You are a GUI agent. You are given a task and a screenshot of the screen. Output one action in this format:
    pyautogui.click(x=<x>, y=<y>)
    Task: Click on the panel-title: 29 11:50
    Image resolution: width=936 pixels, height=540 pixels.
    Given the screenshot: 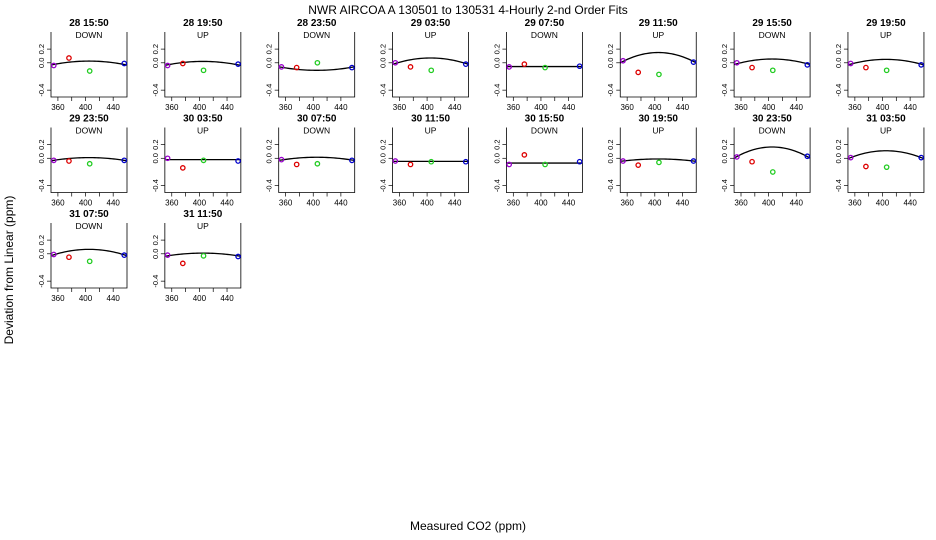 What is the action you would take?
    pyautogui.click(x=658, y=23)
    